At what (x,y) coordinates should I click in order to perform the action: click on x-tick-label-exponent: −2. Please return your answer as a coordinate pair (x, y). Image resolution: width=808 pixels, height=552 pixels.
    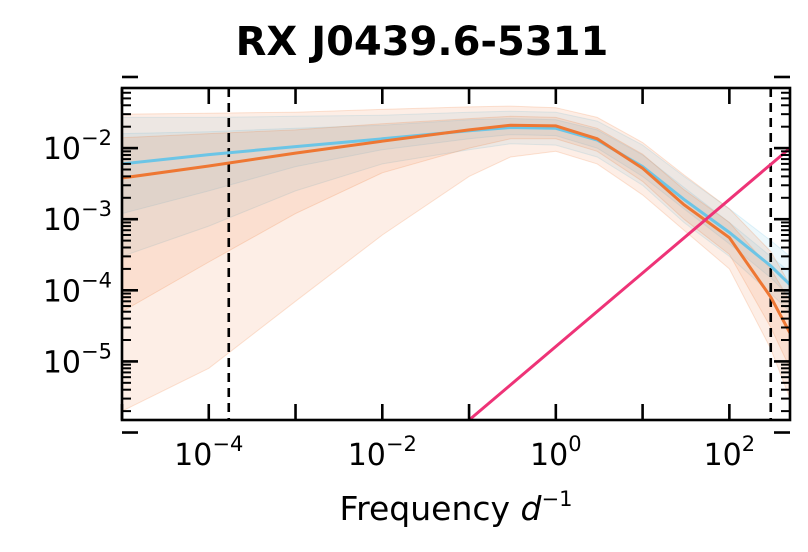
    Looking at the image, I should click on (401, 444).